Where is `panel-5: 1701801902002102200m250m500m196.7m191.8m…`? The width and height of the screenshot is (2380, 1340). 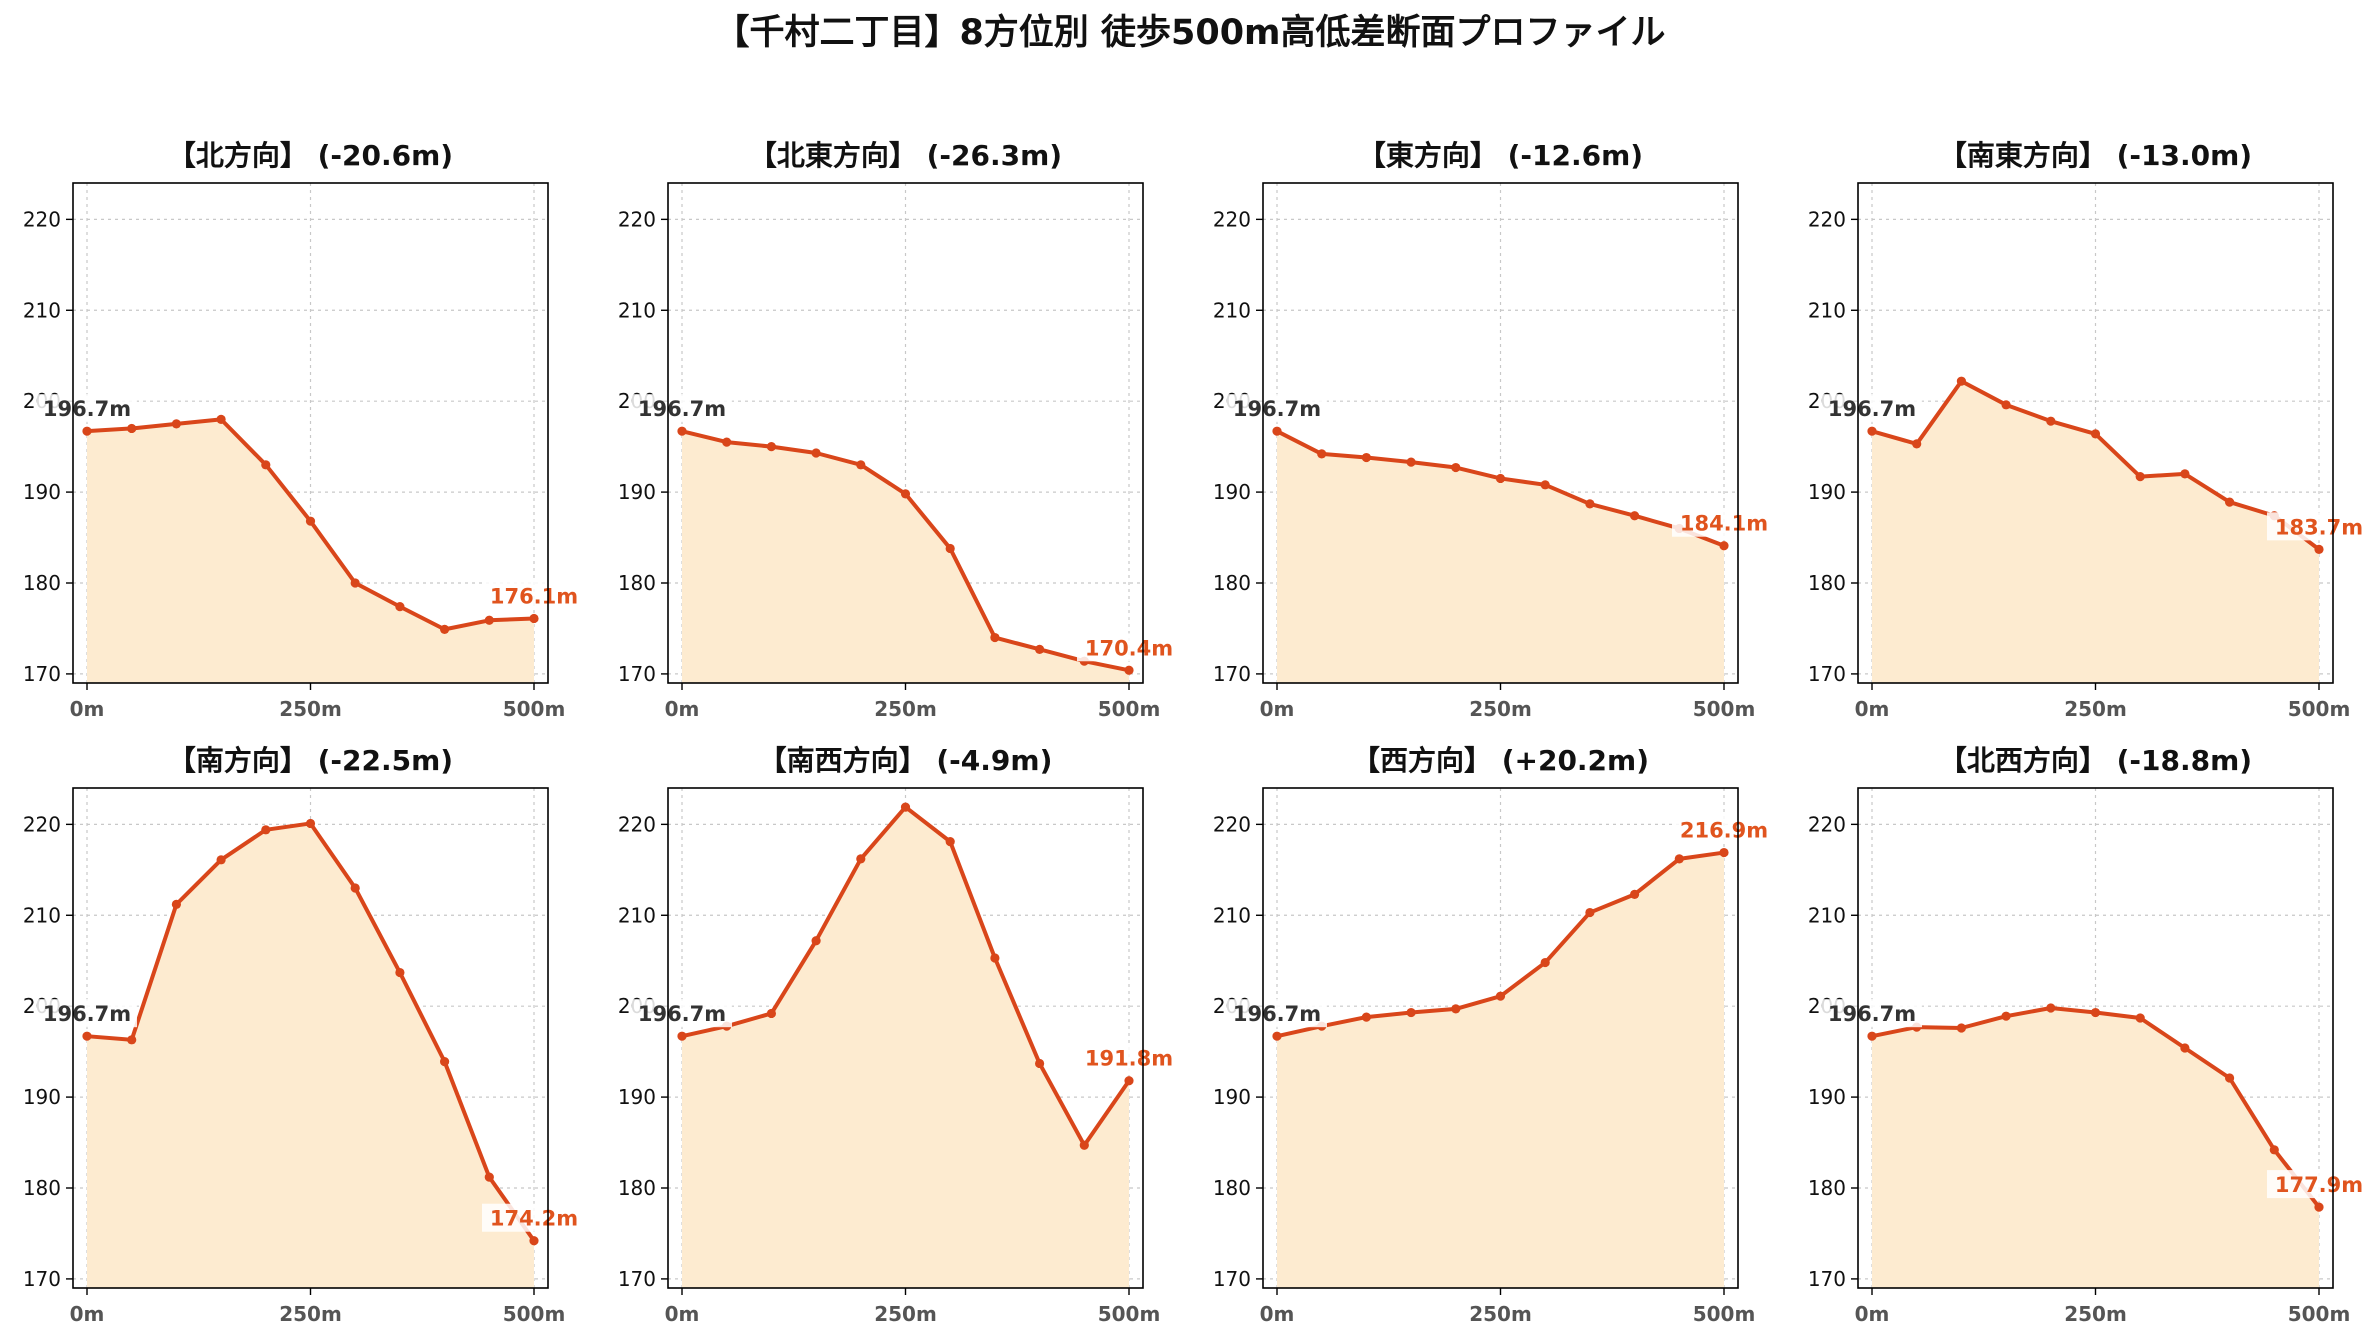 panel-5: 1701801902002102200m250m500m196.7m191.8m… is located at coordinates (899, 1035).